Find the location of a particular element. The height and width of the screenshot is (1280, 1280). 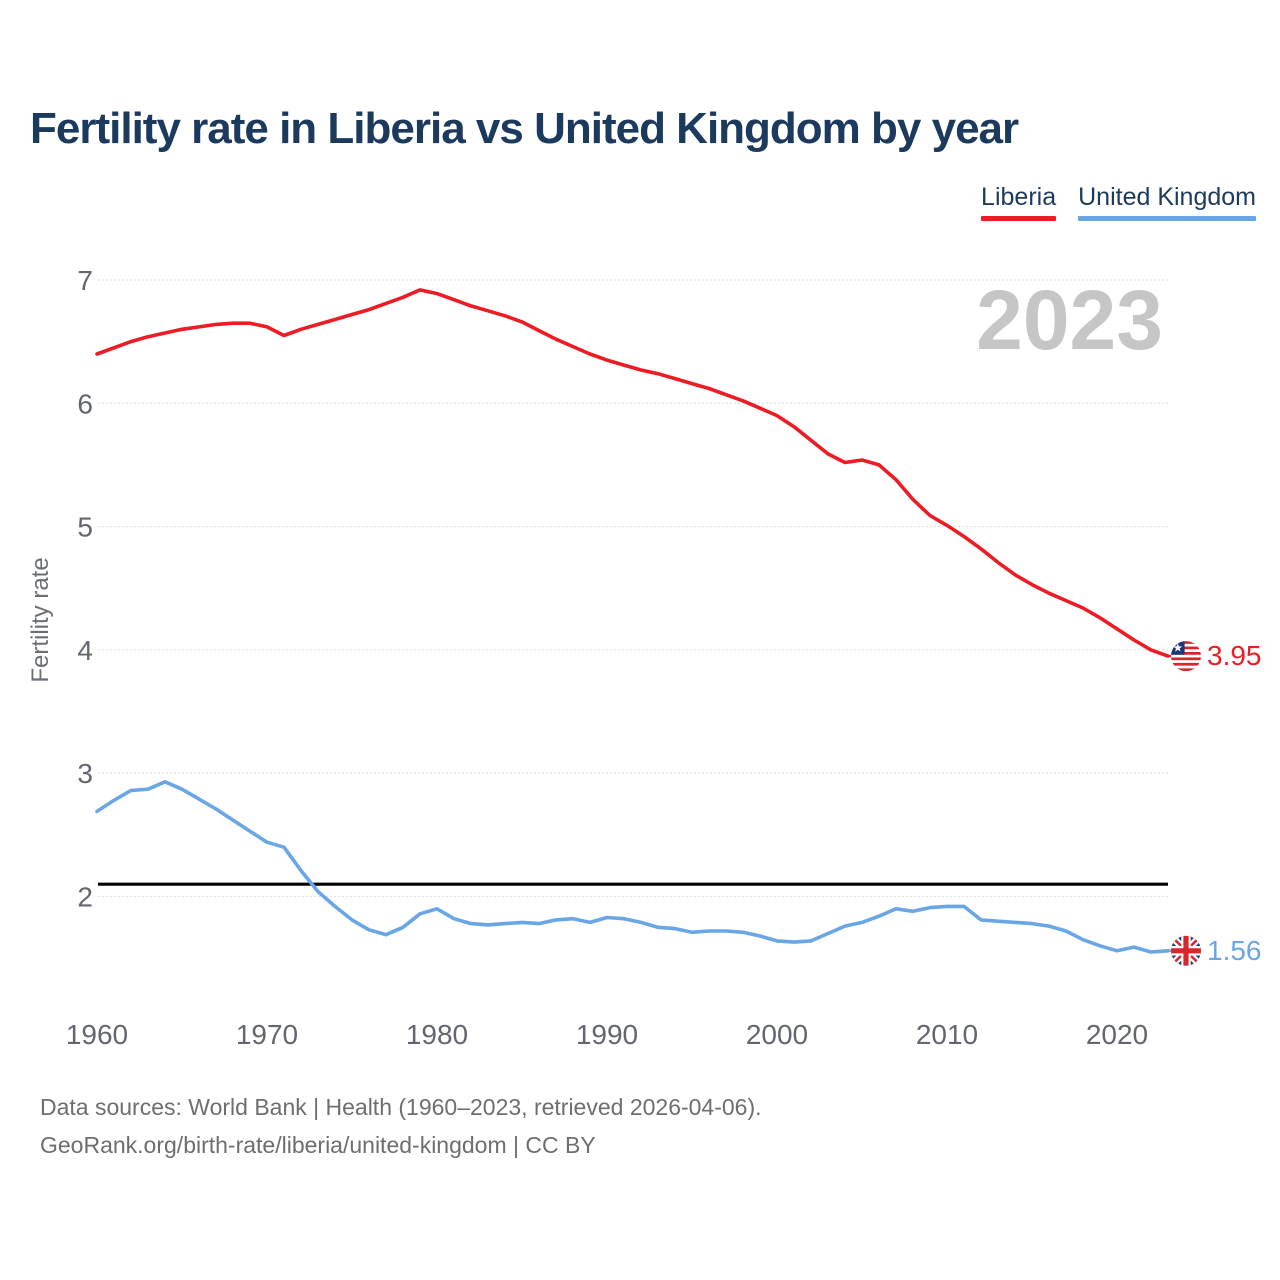

united-kingdom-flag-icon is located at coordinates (1186, 950).